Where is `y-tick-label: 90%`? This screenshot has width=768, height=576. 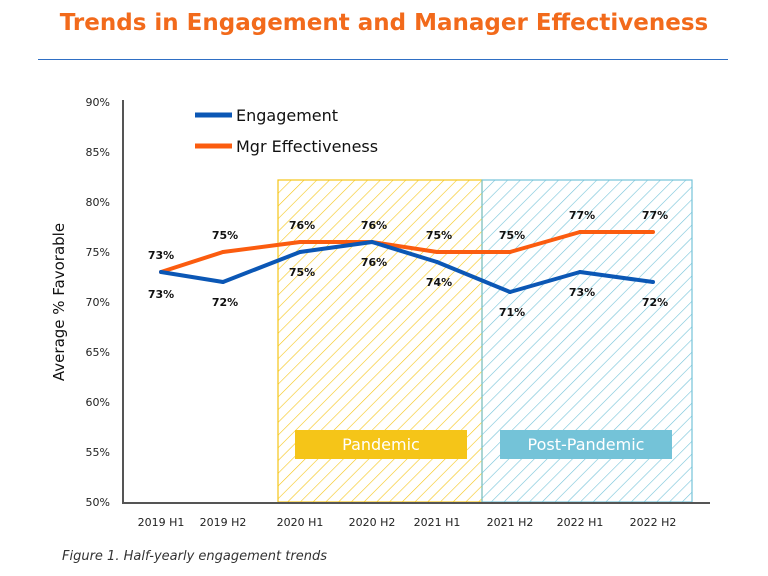
y-tick-label: 90% is located at coordinates (98, 102).